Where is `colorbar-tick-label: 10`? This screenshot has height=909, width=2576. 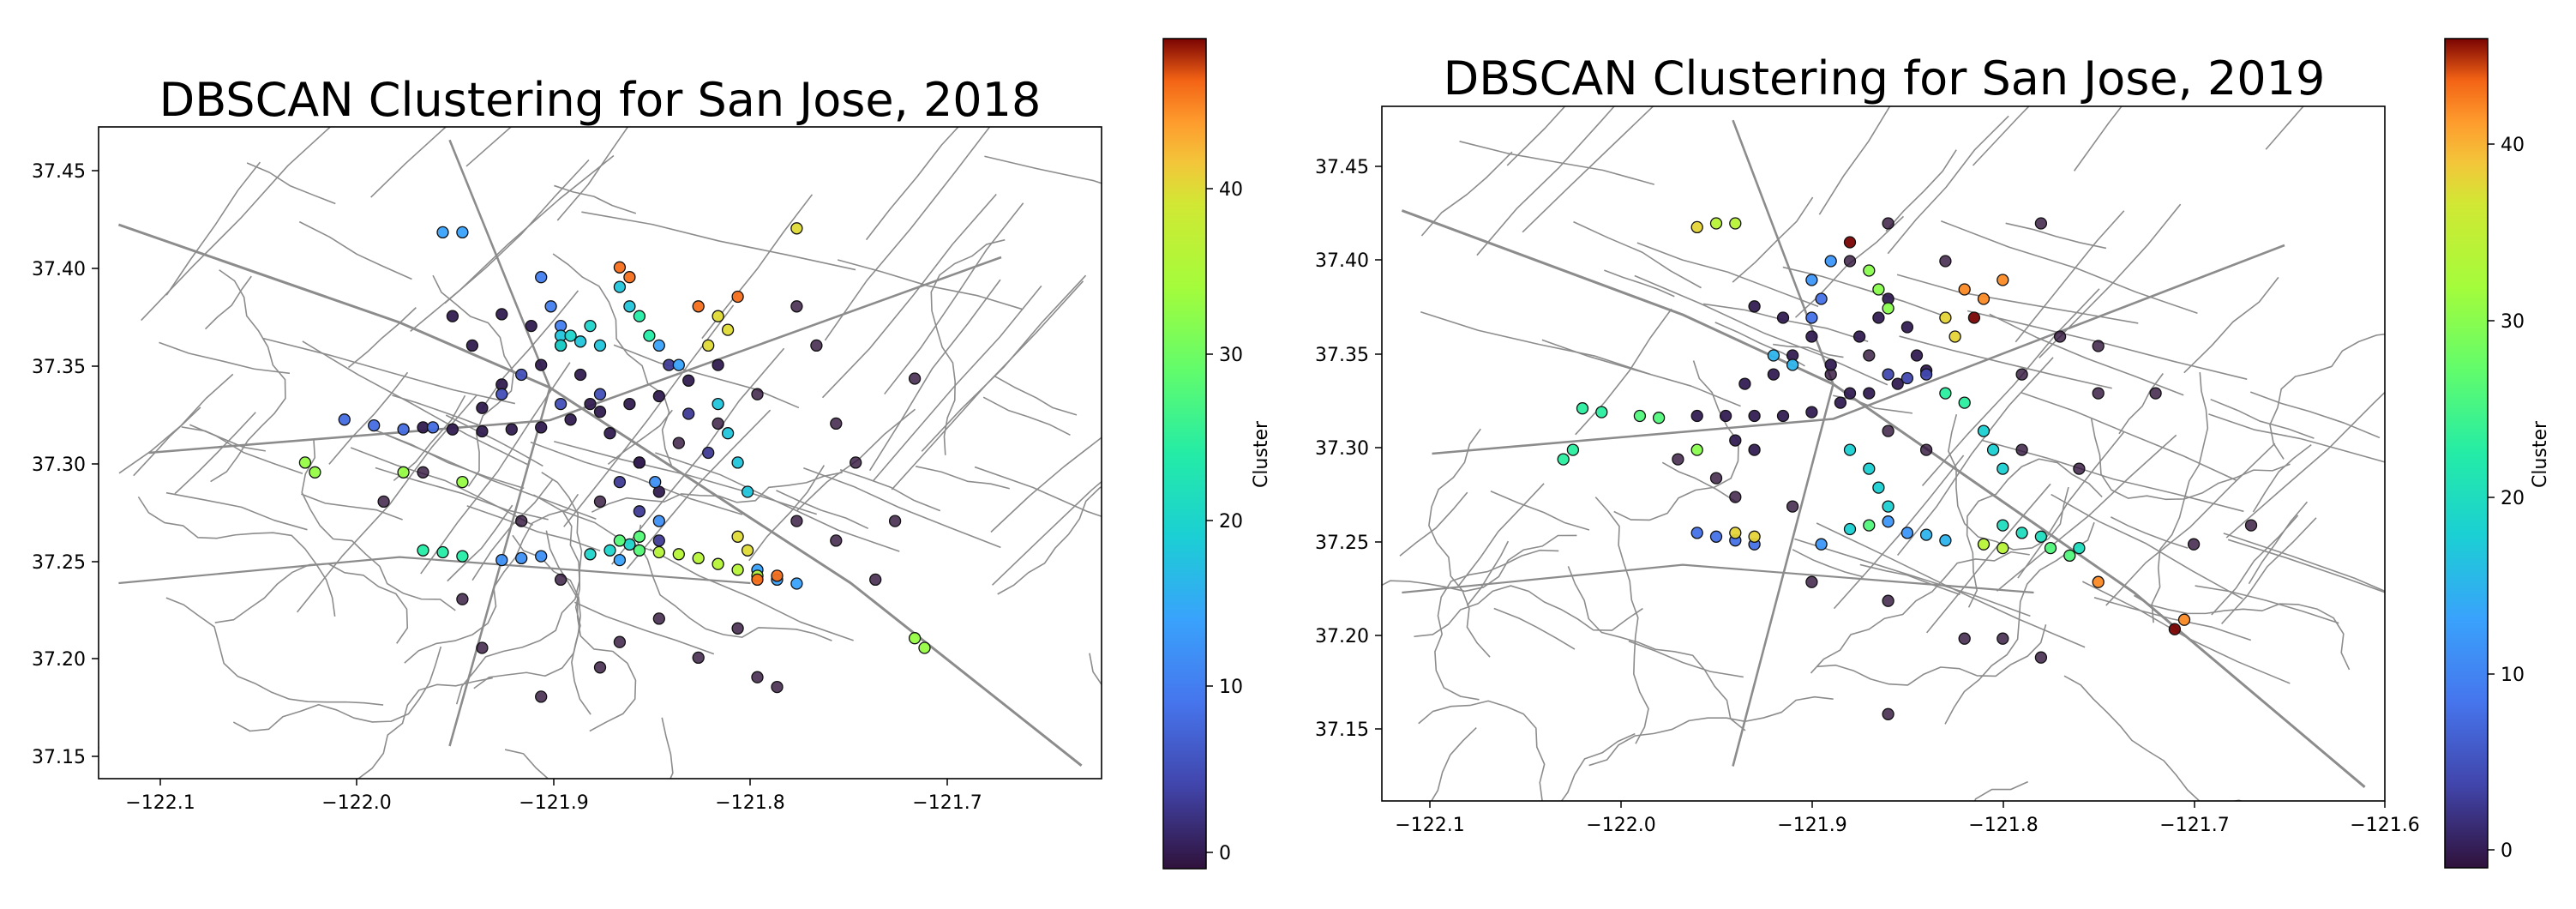 colorbar-tick-label: 10 is located at coordinates (2513, 675).